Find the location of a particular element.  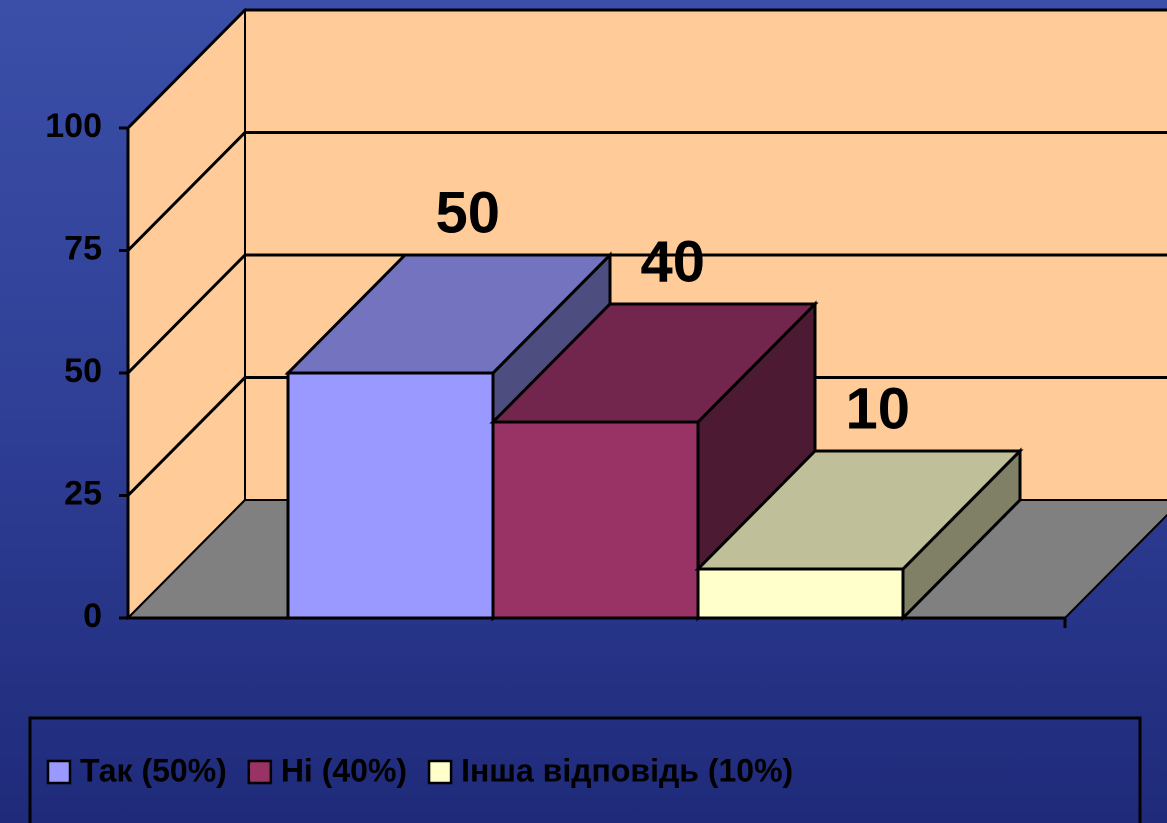

legend-box is located at coordinates (585, 769).